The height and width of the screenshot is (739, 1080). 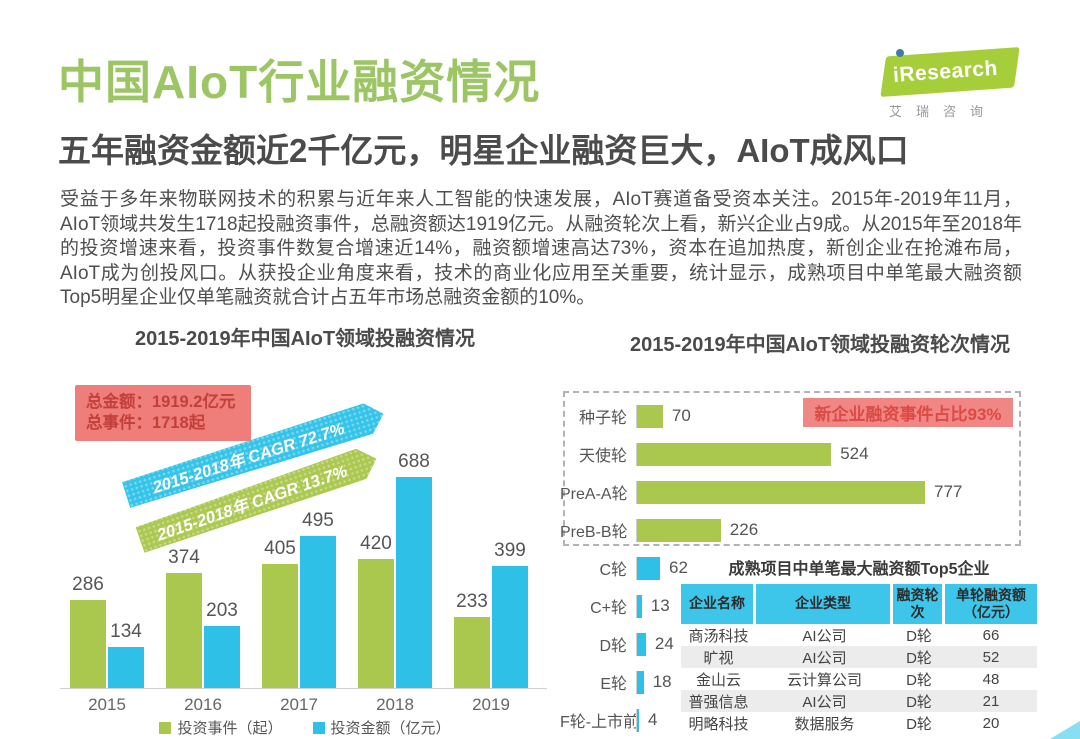 I want to click on x-axis-labels: 2015 2016 2017 2018 2019, so click(x=299, y=705).